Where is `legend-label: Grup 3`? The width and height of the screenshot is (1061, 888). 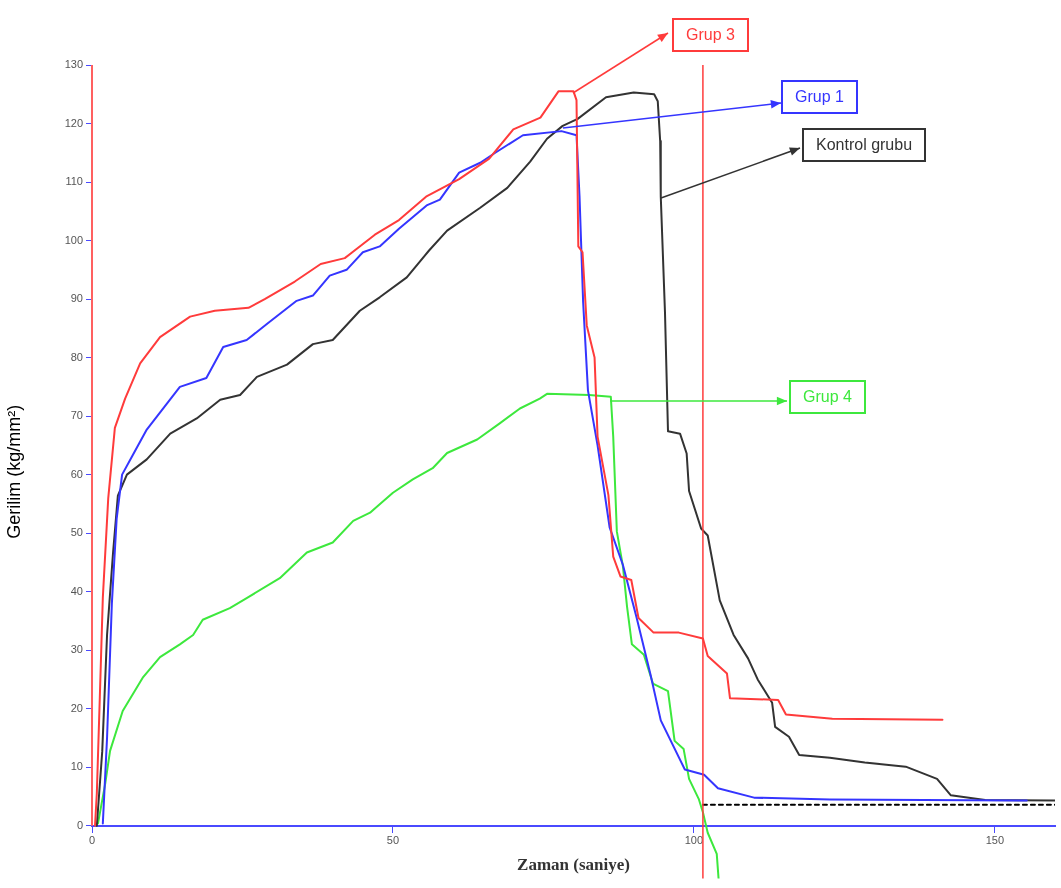 legend-label: Grup 3 is located at coordinates (710, 35).